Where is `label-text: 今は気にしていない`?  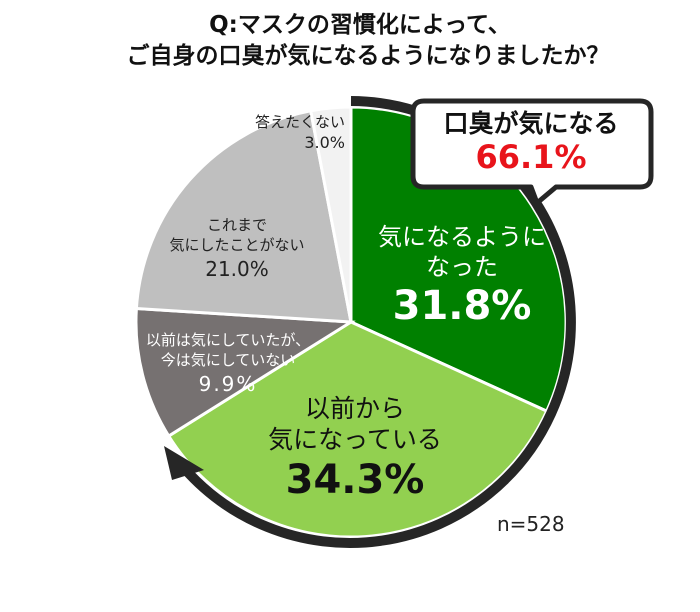 label-text: 今は気にしていない is located at coordinates (228, 360).